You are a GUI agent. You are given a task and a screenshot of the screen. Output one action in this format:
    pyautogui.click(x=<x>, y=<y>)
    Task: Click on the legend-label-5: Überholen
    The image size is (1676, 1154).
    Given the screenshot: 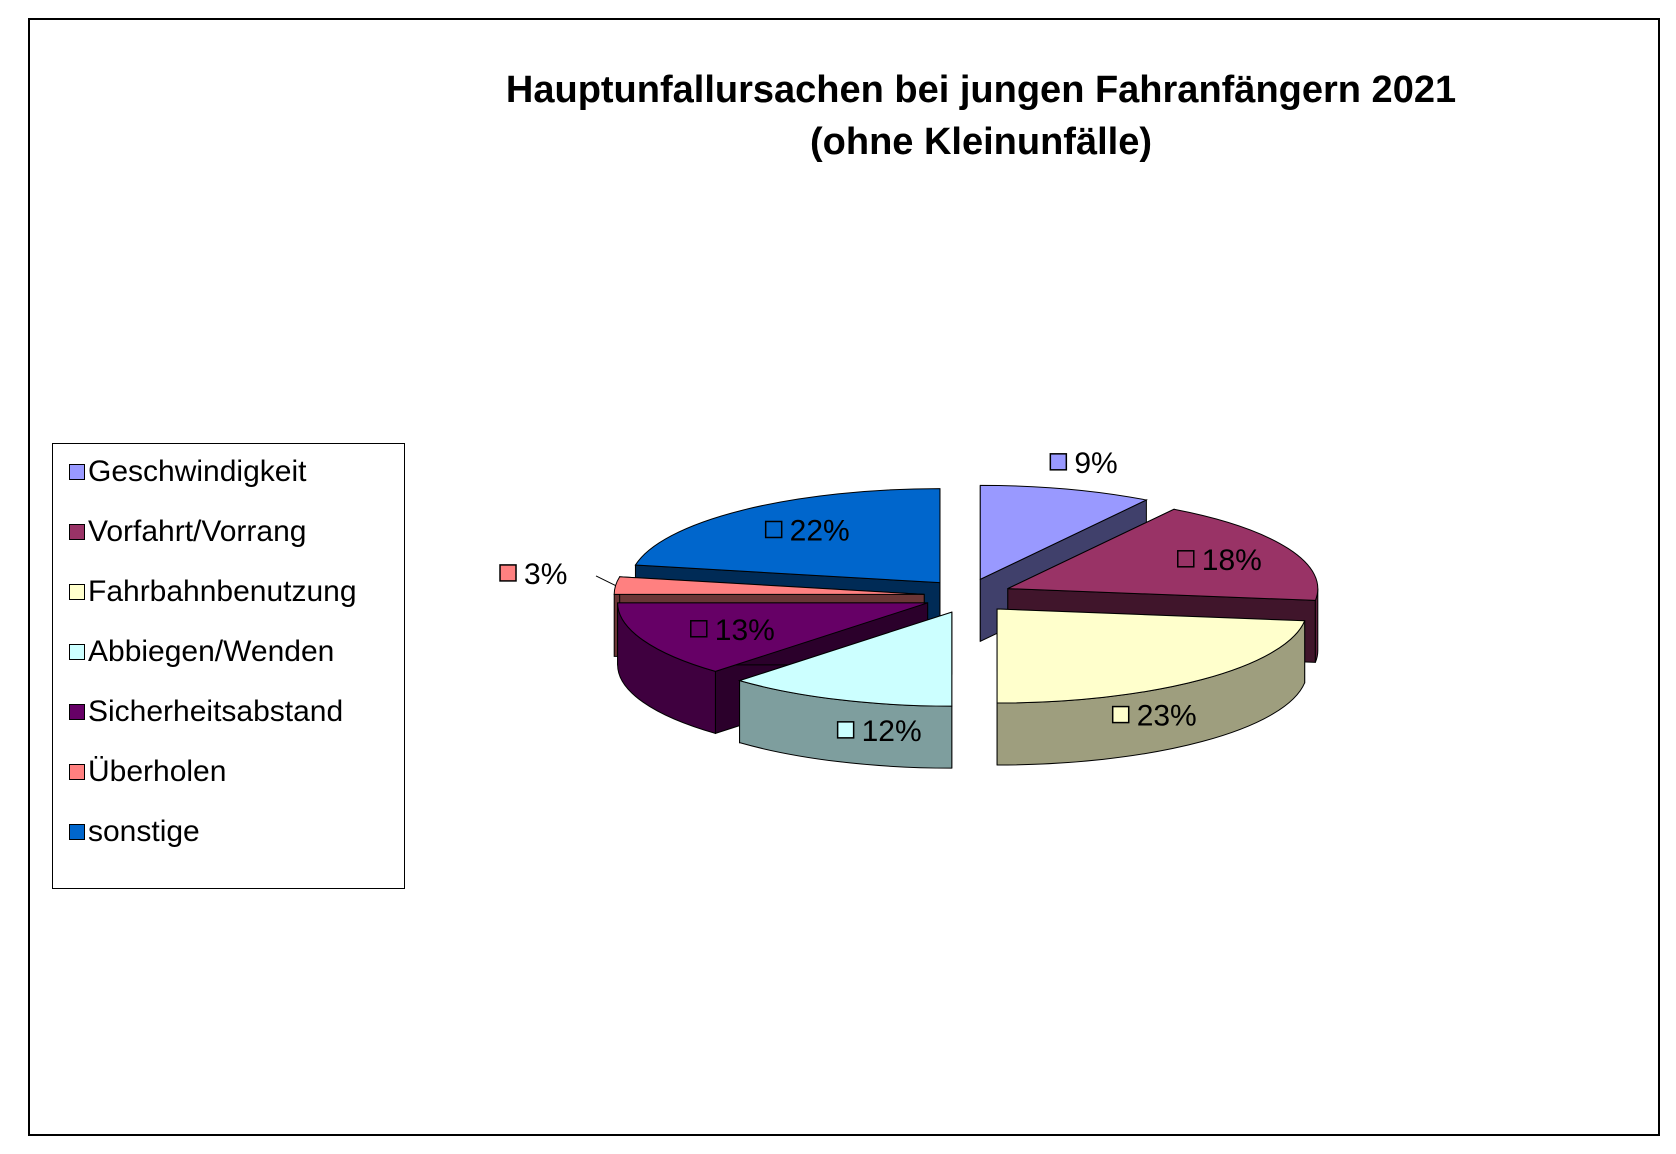 What is the action you would take?
    pyautogui.click(x=157, y=771)
    